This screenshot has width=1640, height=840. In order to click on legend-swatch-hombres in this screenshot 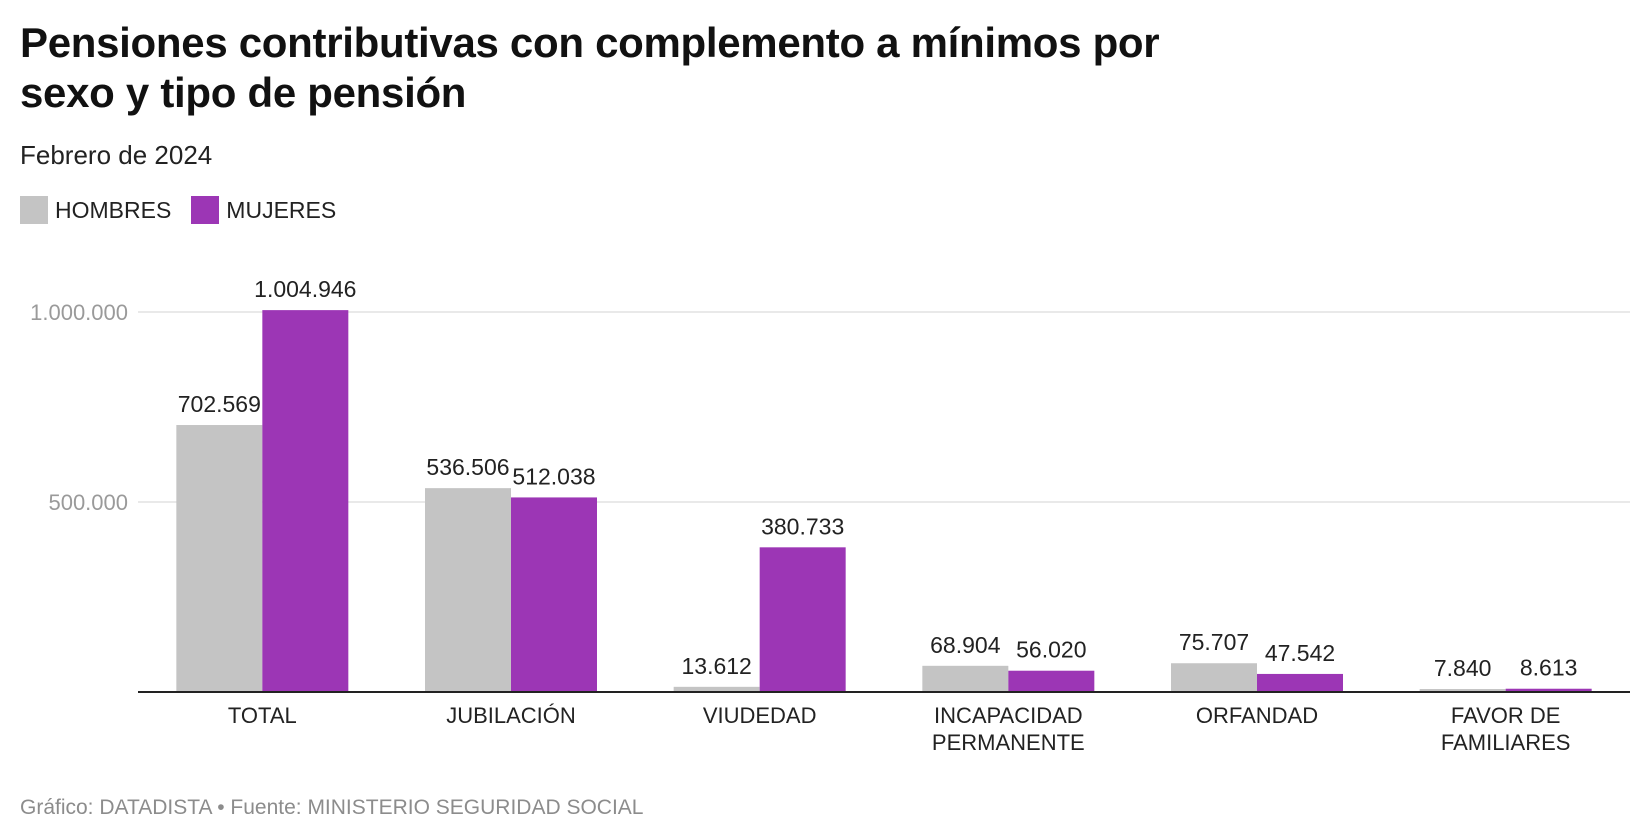, I will do `click(34, 210)`.